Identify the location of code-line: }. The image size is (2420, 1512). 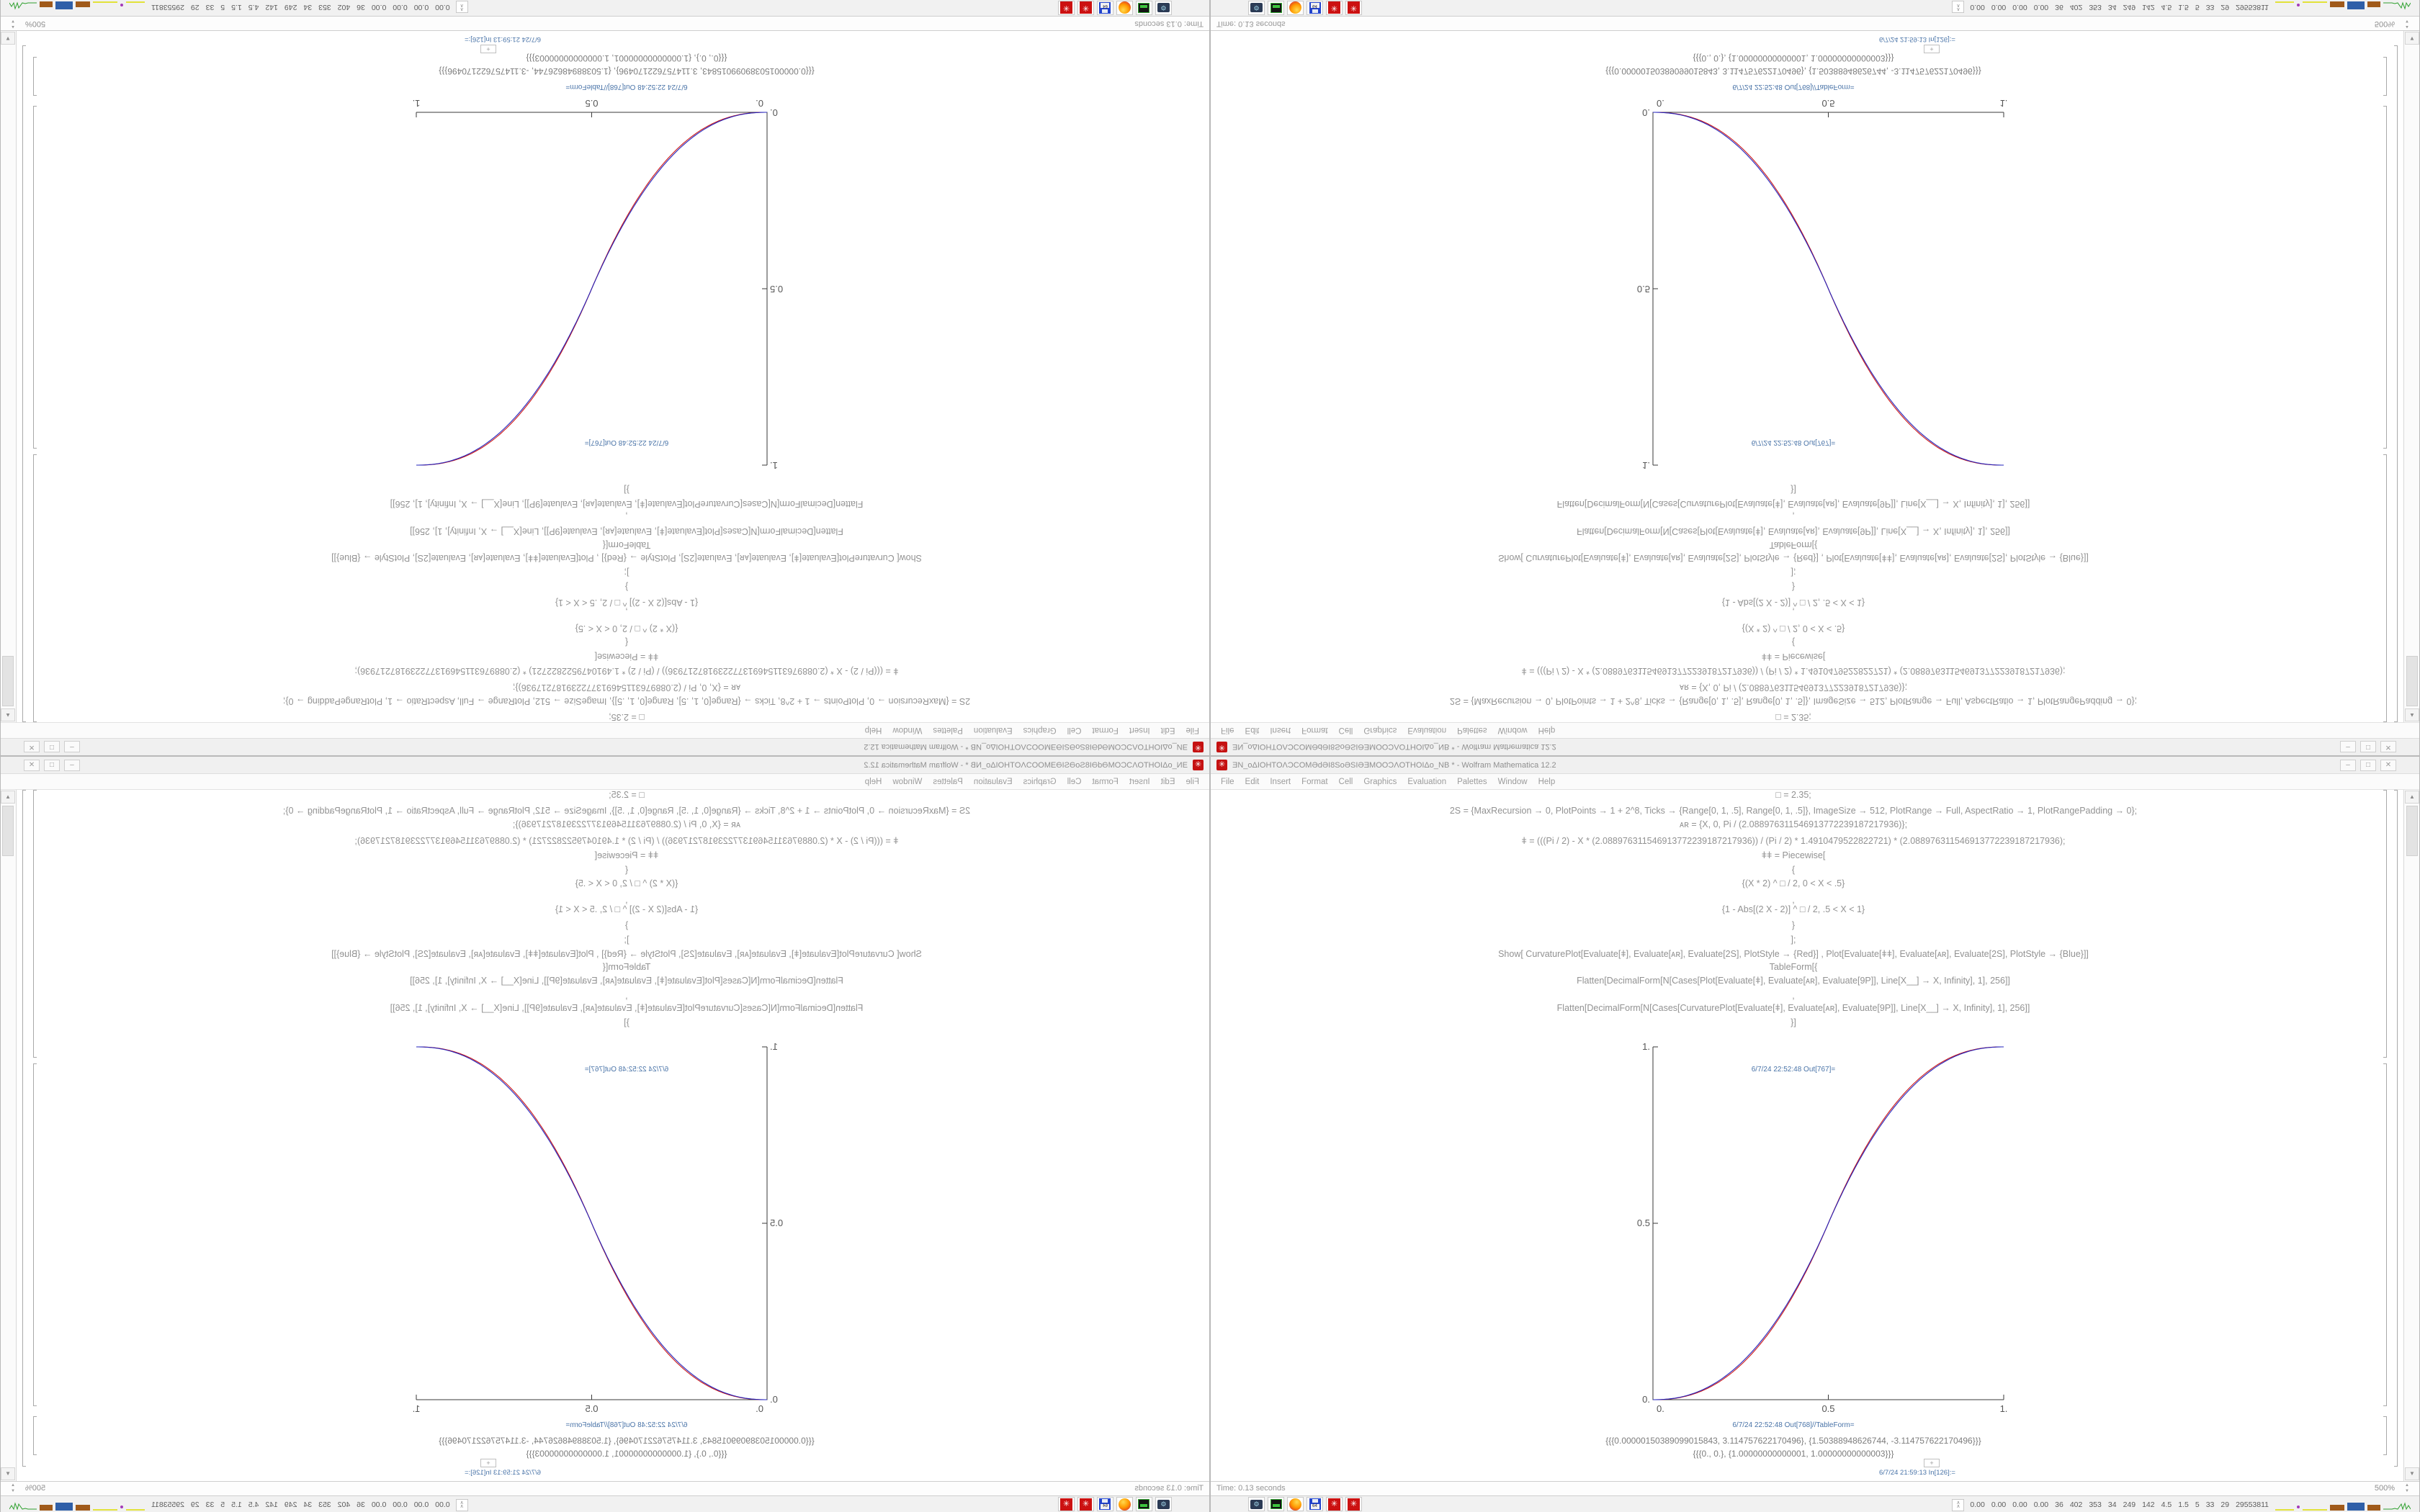
(1793, 925).